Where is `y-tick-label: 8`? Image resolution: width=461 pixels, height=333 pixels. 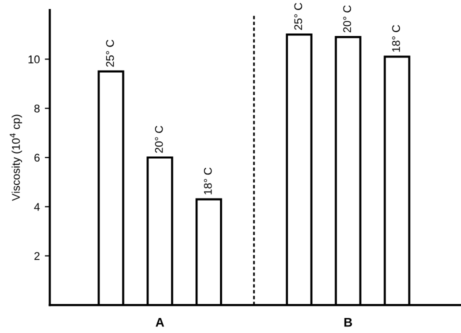 y-tick-label: 8 is located at coordinates (37, 108).